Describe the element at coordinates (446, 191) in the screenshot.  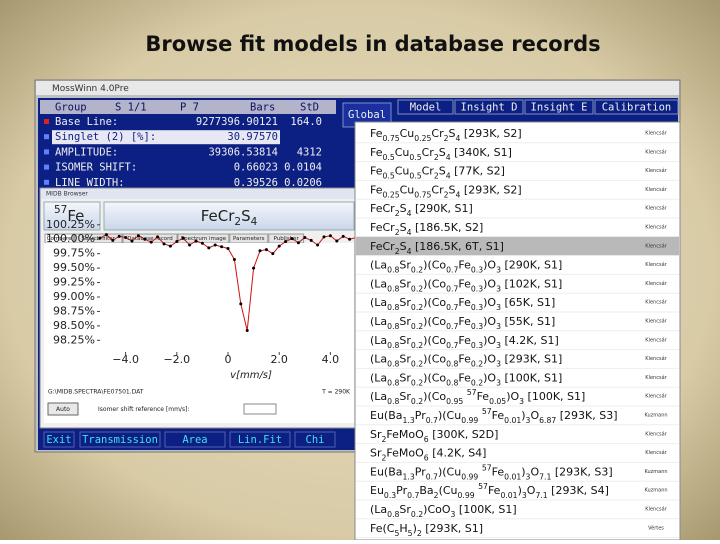
I see `model-item: Fe0.25Cu0.75Cr2S4 [293K, S2]` at that location.